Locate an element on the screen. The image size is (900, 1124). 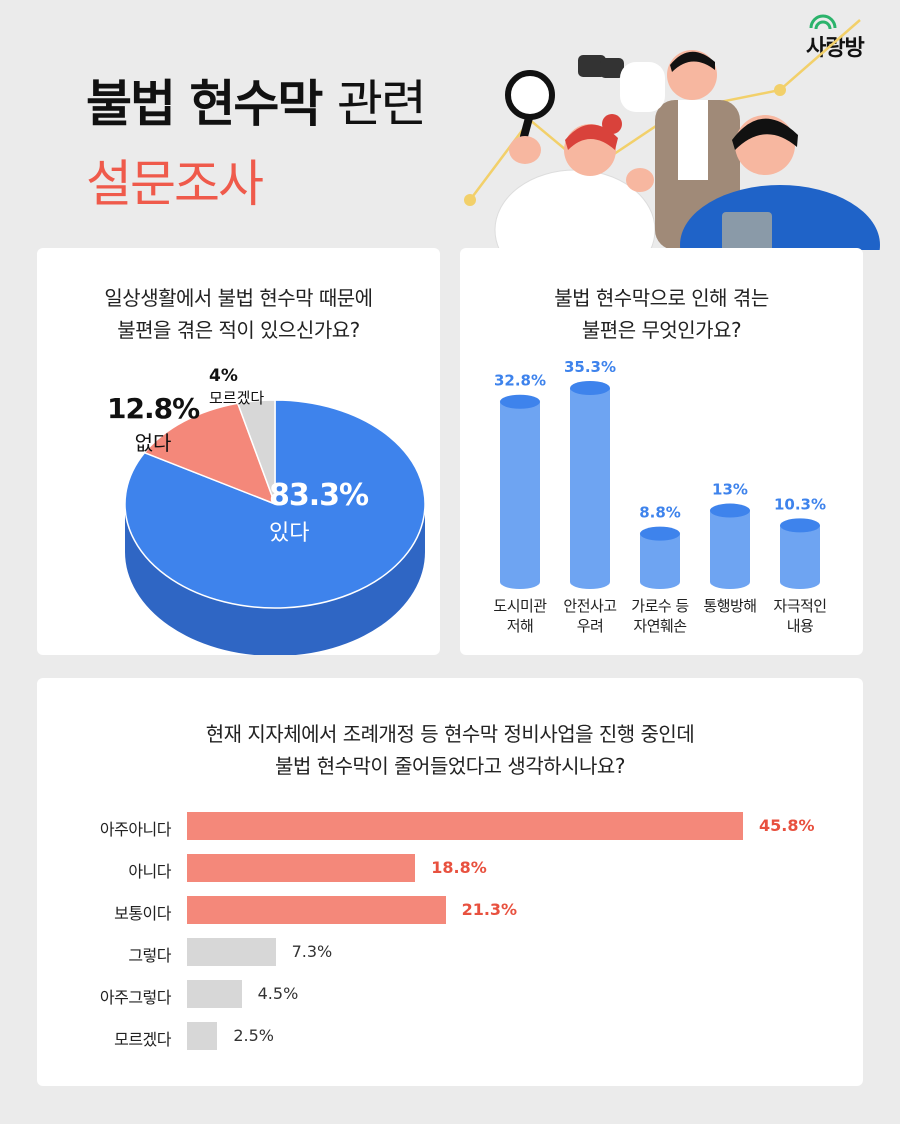
bar-caption-line1: 통행방해 is located at coordinates (730, 606).